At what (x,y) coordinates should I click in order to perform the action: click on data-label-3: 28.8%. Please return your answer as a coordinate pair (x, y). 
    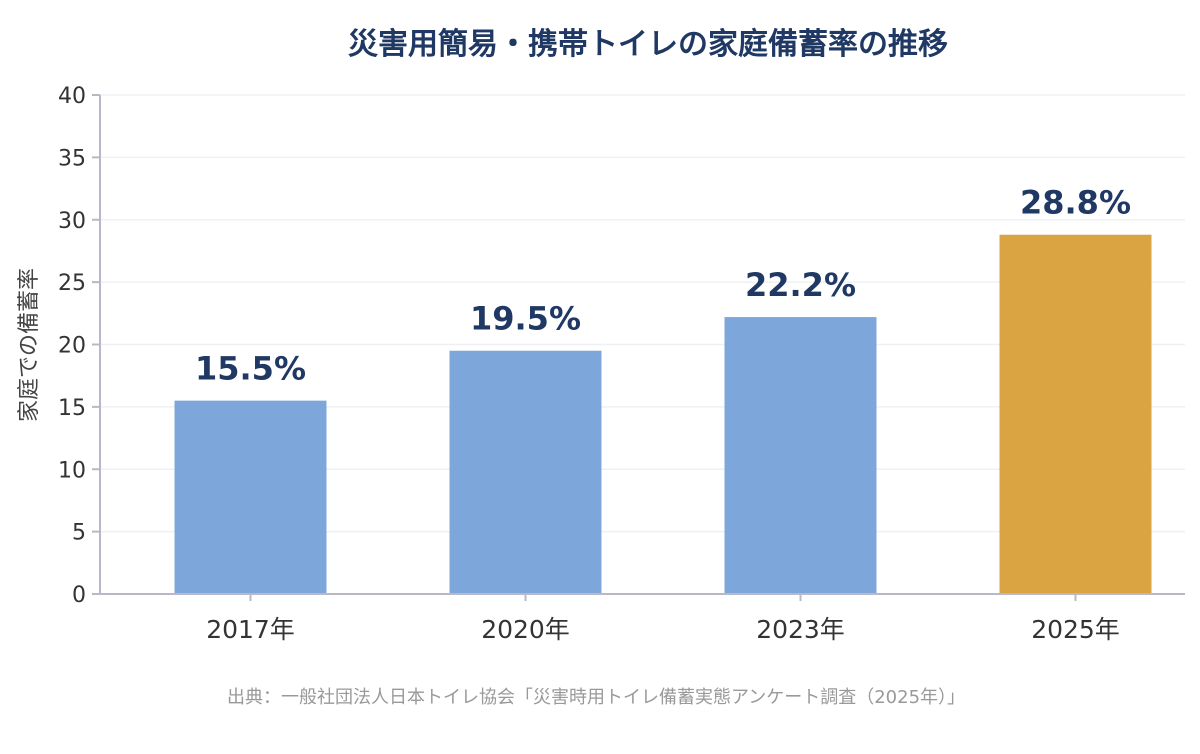
    Looking at the image, I should click on (1075, 203).